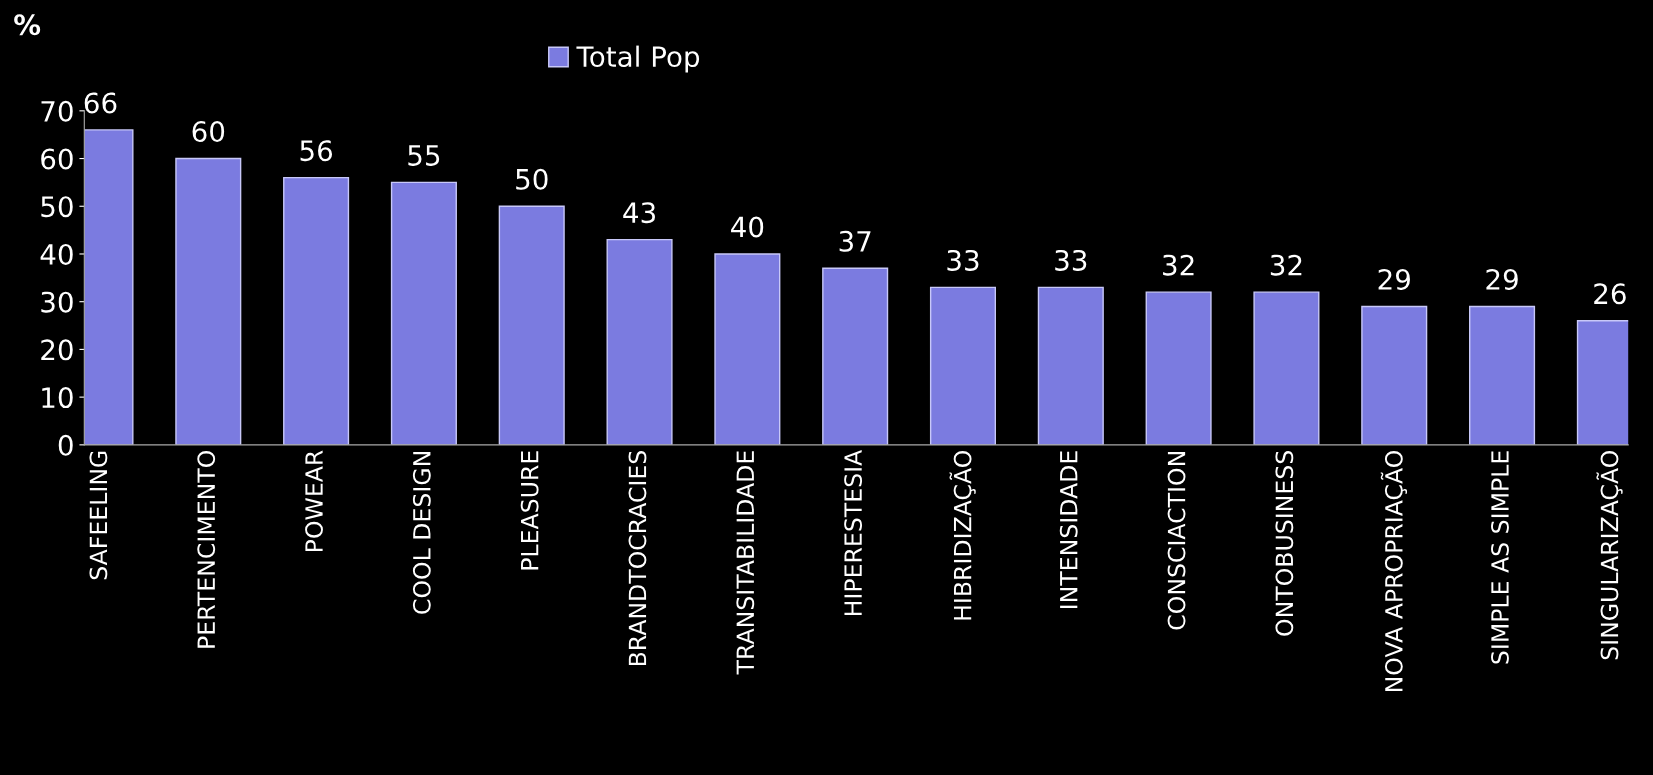 Image resolution: width=1653 pixels, height=775 pixels. I want to click on y-tick-label: 0, so click(65, 445).